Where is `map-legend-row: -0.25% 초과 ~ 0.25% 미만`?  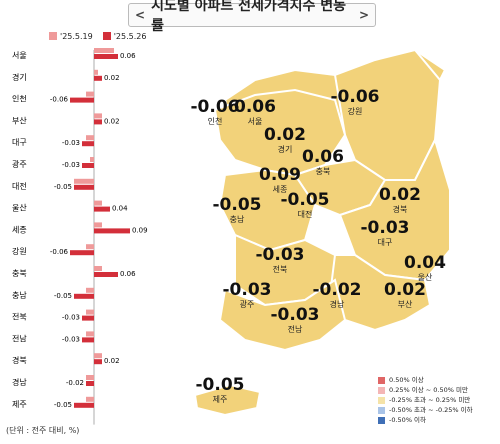 map-legend-row: -0.25% 초과 ~ 0.25% 미만 is located at coordinates (425, 400).